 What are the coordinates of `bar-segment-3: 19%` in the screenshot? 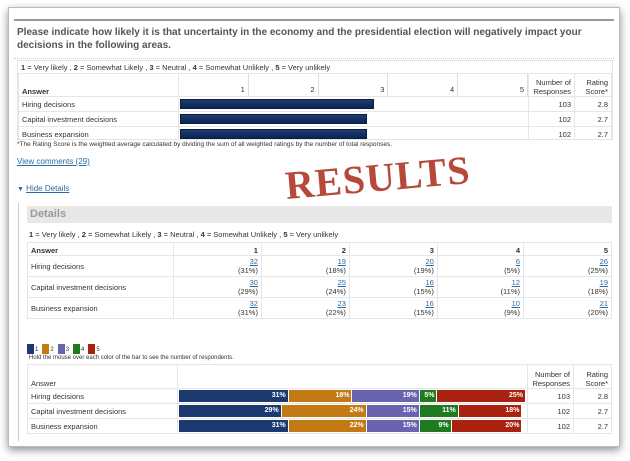 It's located at (386, 396).